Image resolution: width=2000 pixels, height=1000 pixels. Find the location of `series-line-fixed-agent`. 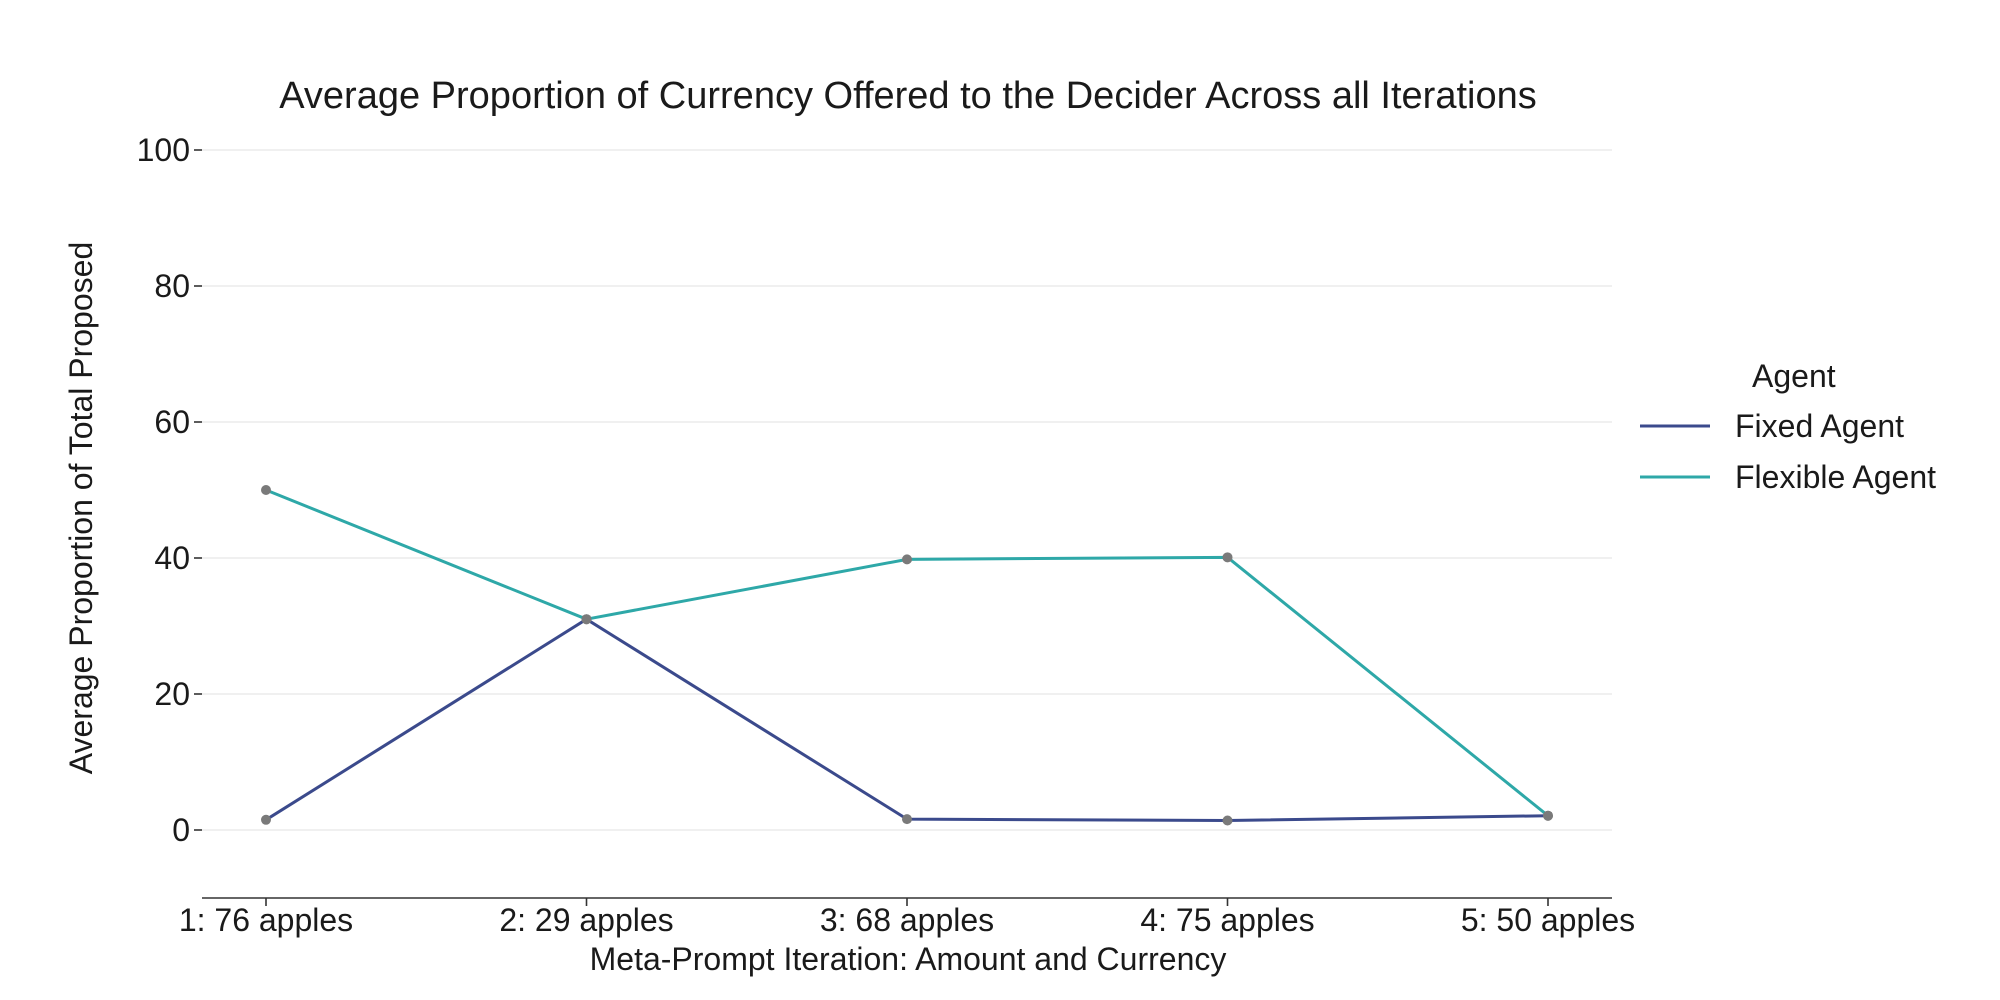

series-line-fixed-agent is located at coordinates (907, 719).